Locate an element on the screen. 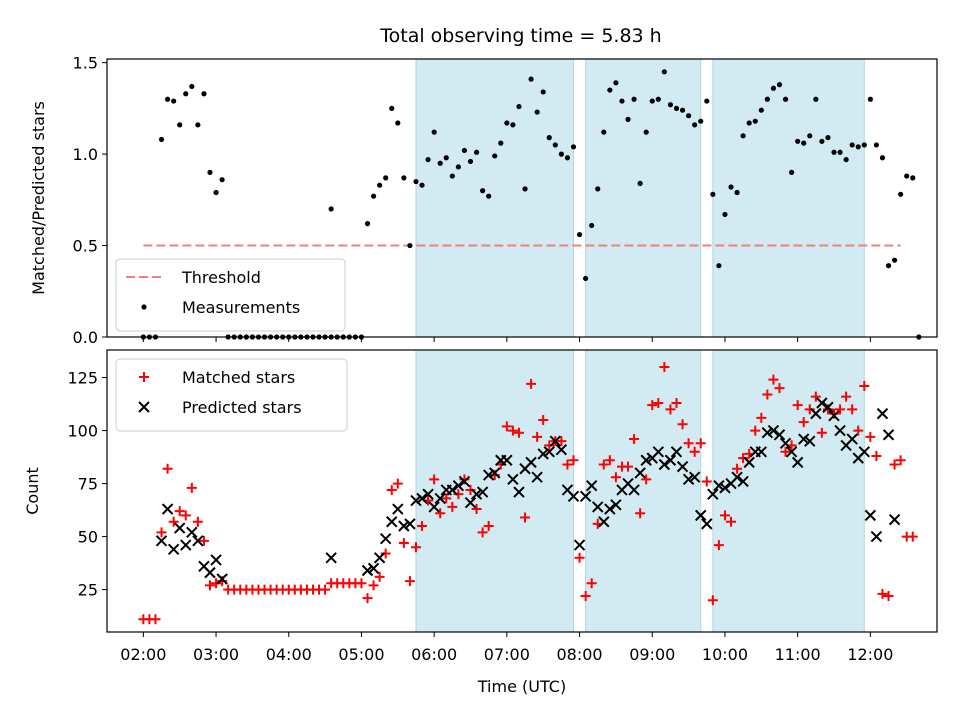 The width and height of the screenshot is (960, 724). y-tick-label: 1.0 is located at coordinates (85, 154).